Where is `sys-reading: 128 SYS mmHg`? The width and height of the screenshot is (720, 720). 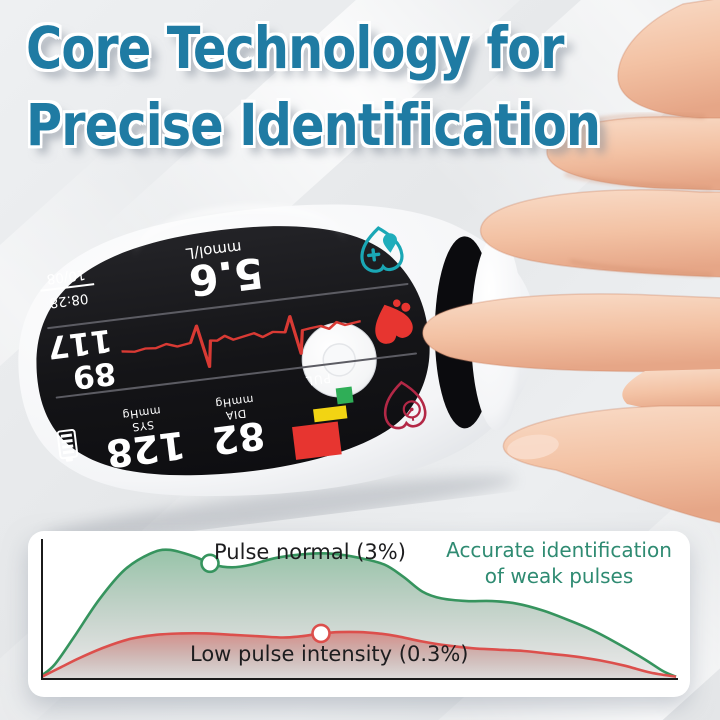
sys-reading: 128 SYS mmHg is located at coordinates (144, 438).